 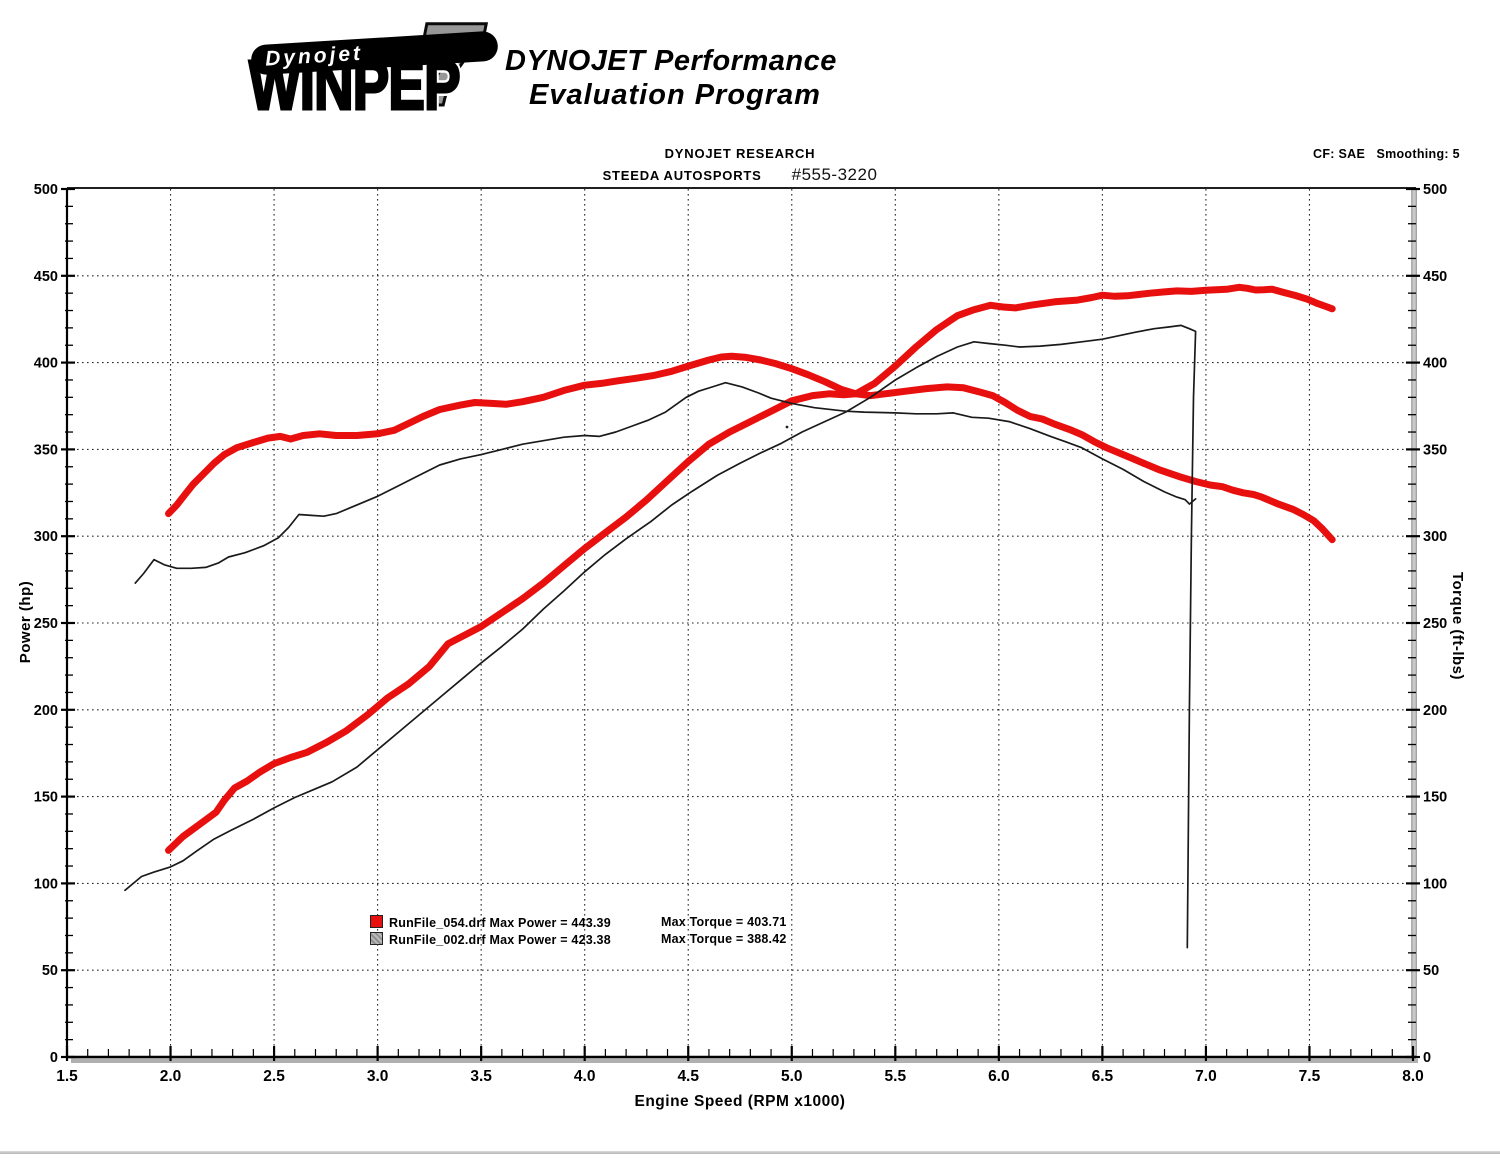 What do you see at coordinates (481, 1076) in the screenshot?
I see `svg-text: 3.5` at bounding box center [481, 1076].